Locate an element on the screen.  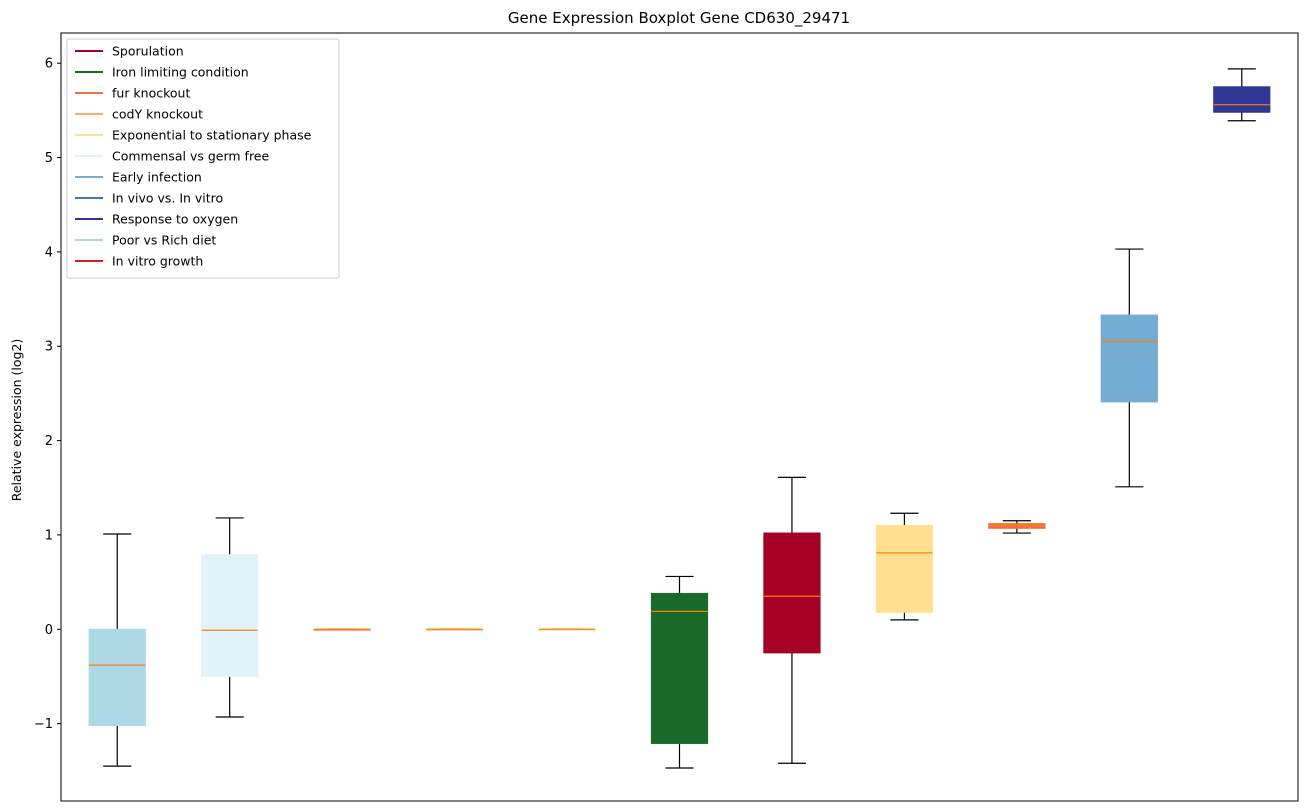
legend-label: codY knockout is located at coordinates (157, 114).